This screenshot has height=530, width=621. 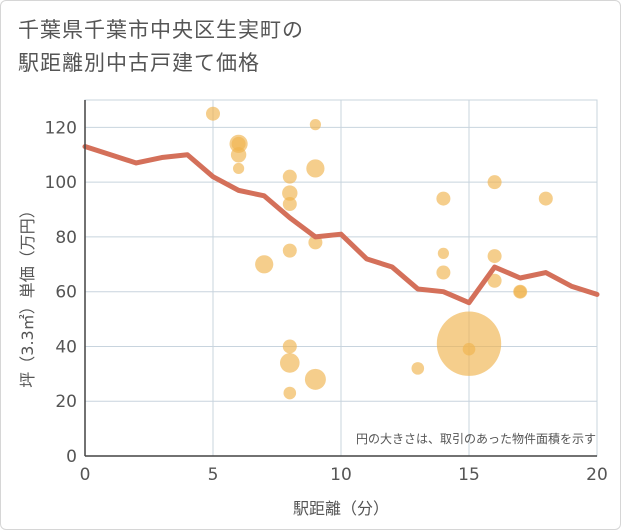 I want to click on x-axis-title: 駅距離（分）, so click(x=341, y=508).